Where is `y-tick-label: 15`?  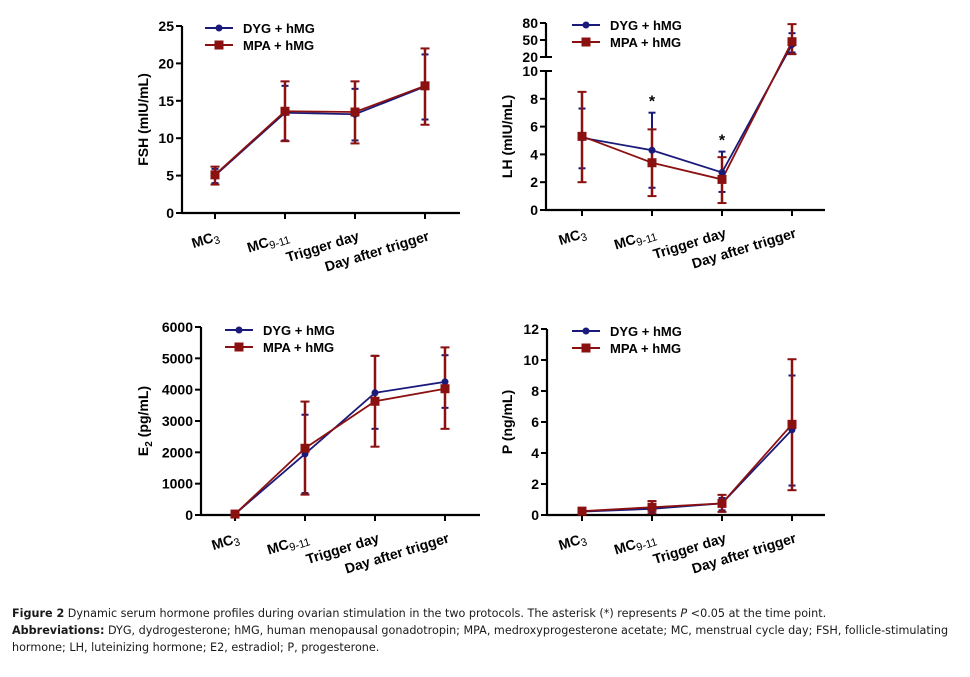
y-tick-label: 15 is located at coordinates (166, 101).